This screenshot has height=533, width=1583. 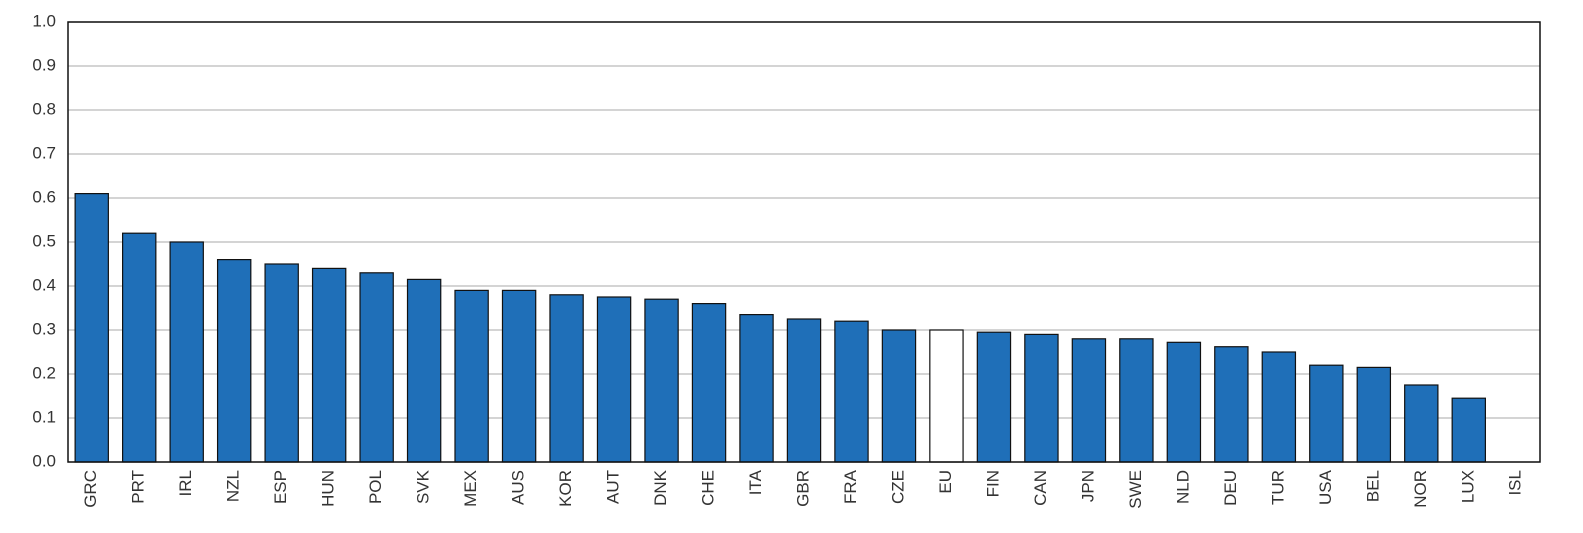 I want to click on x-tick-label: FIN, so click(x=992, y=483).